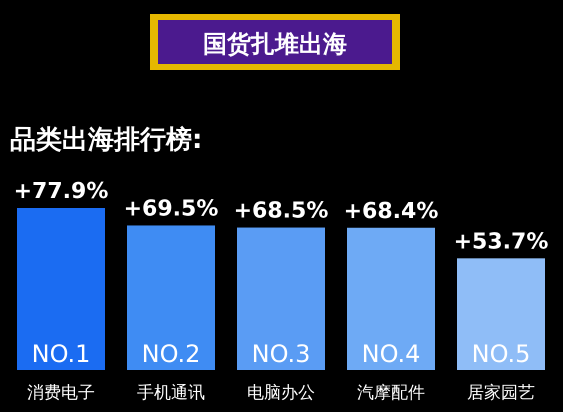  What do you see at coordinates (171, 393) in the screenshot?
I see `x-tick-label: 手机通讯` at bounding box center [171, 393].